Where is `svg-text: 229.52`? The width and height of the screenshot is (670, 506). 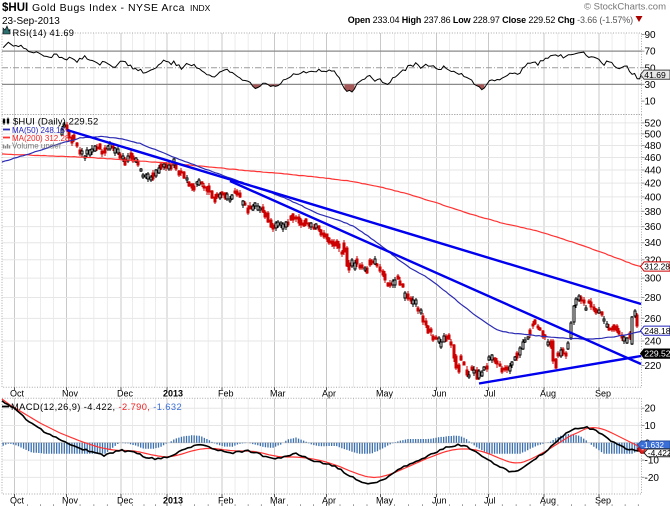
svg-text: 229.52 is located at coordinates (657, 354).